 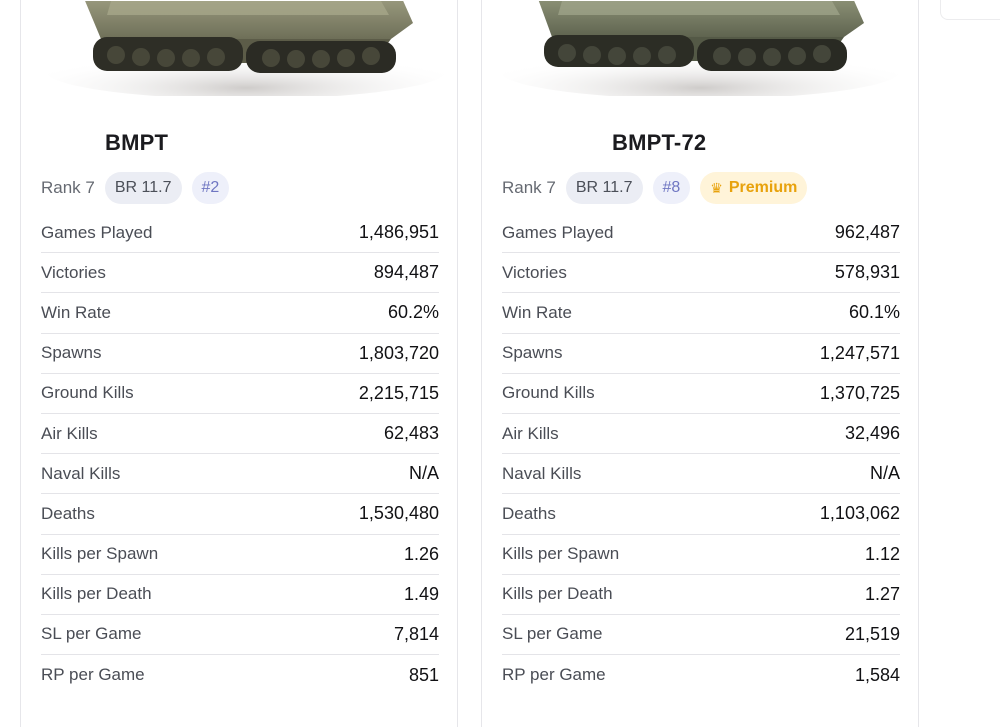 What do you see at coordinates (763, 187) in the screenshot?
I see `premium-label: Premium` at bounding box center [763, 187].